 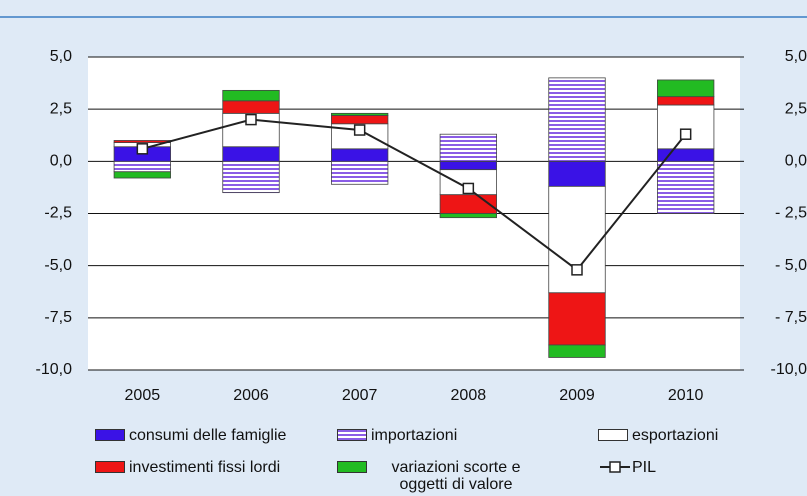 I want to click on legend-item: variazioni scorte e oggetti di valore, so click(x=439, y=476).